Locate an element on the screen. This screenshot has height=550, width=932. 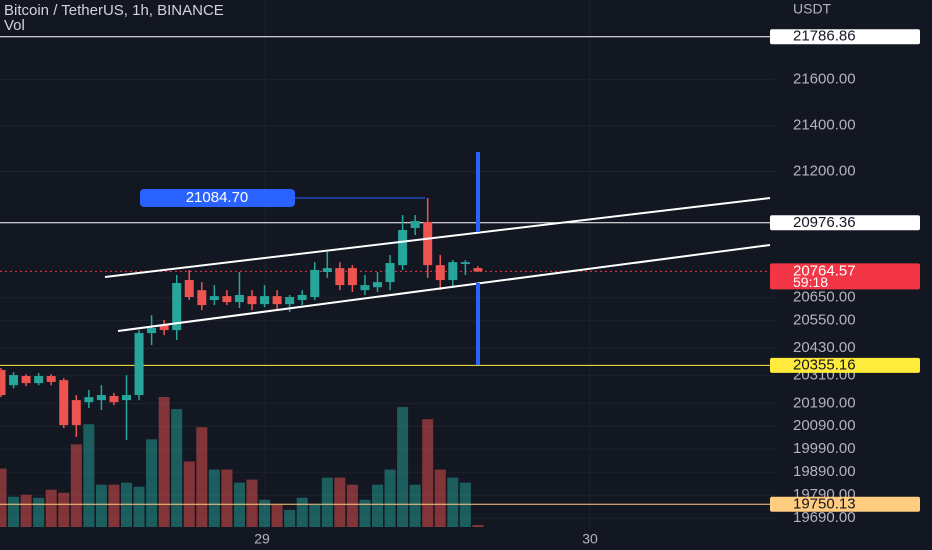
y-tick-label: 20550.00 is located at coordinates (824, 320).